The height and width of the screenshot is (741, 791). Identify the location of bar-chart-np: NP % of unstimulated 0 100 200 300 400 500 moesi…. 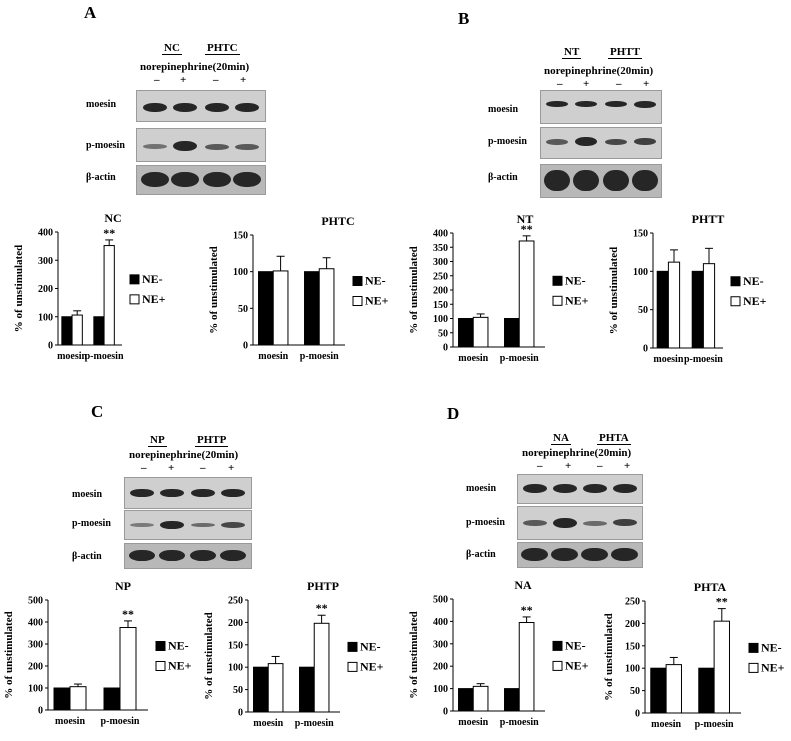
(97, 653).